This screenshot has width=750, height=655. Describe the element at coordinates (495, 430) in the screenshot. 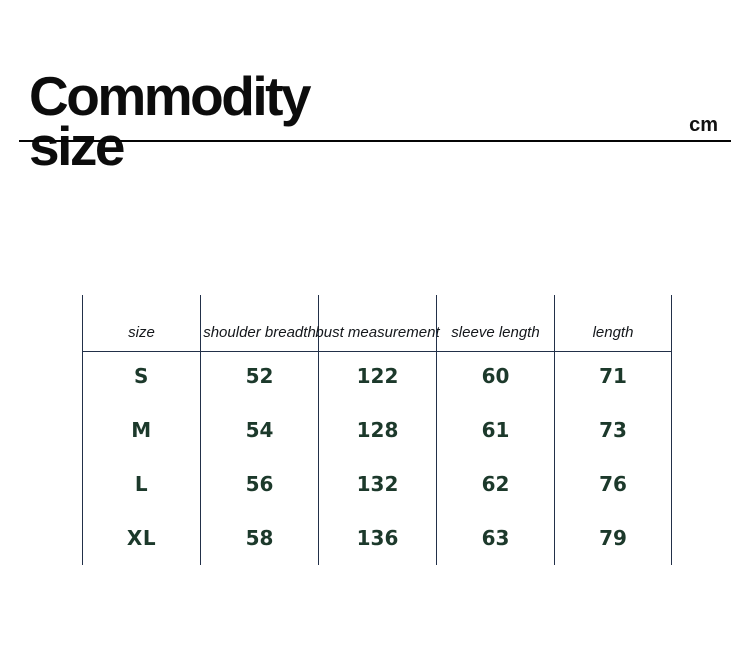

I see `cell-m-sleeve-length: 61` at that location.